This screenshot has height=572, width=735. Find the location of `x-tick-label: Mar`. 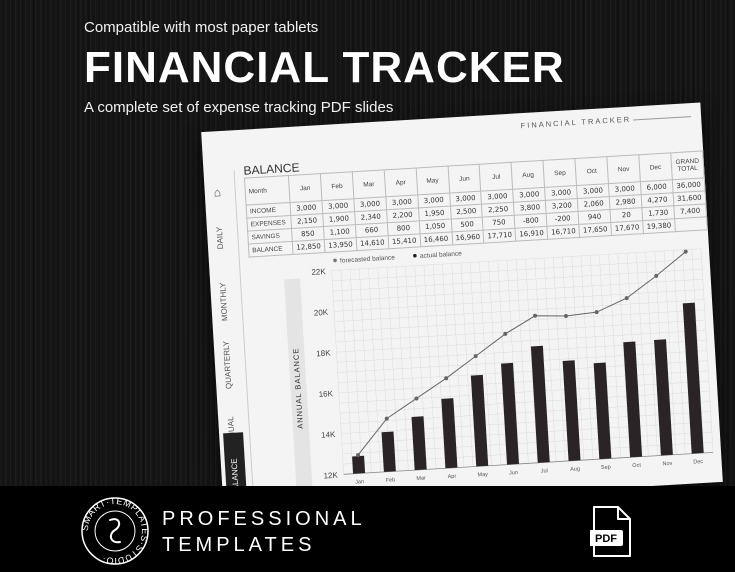

x-tick-label: Mar is located at coordinates (421, 478).